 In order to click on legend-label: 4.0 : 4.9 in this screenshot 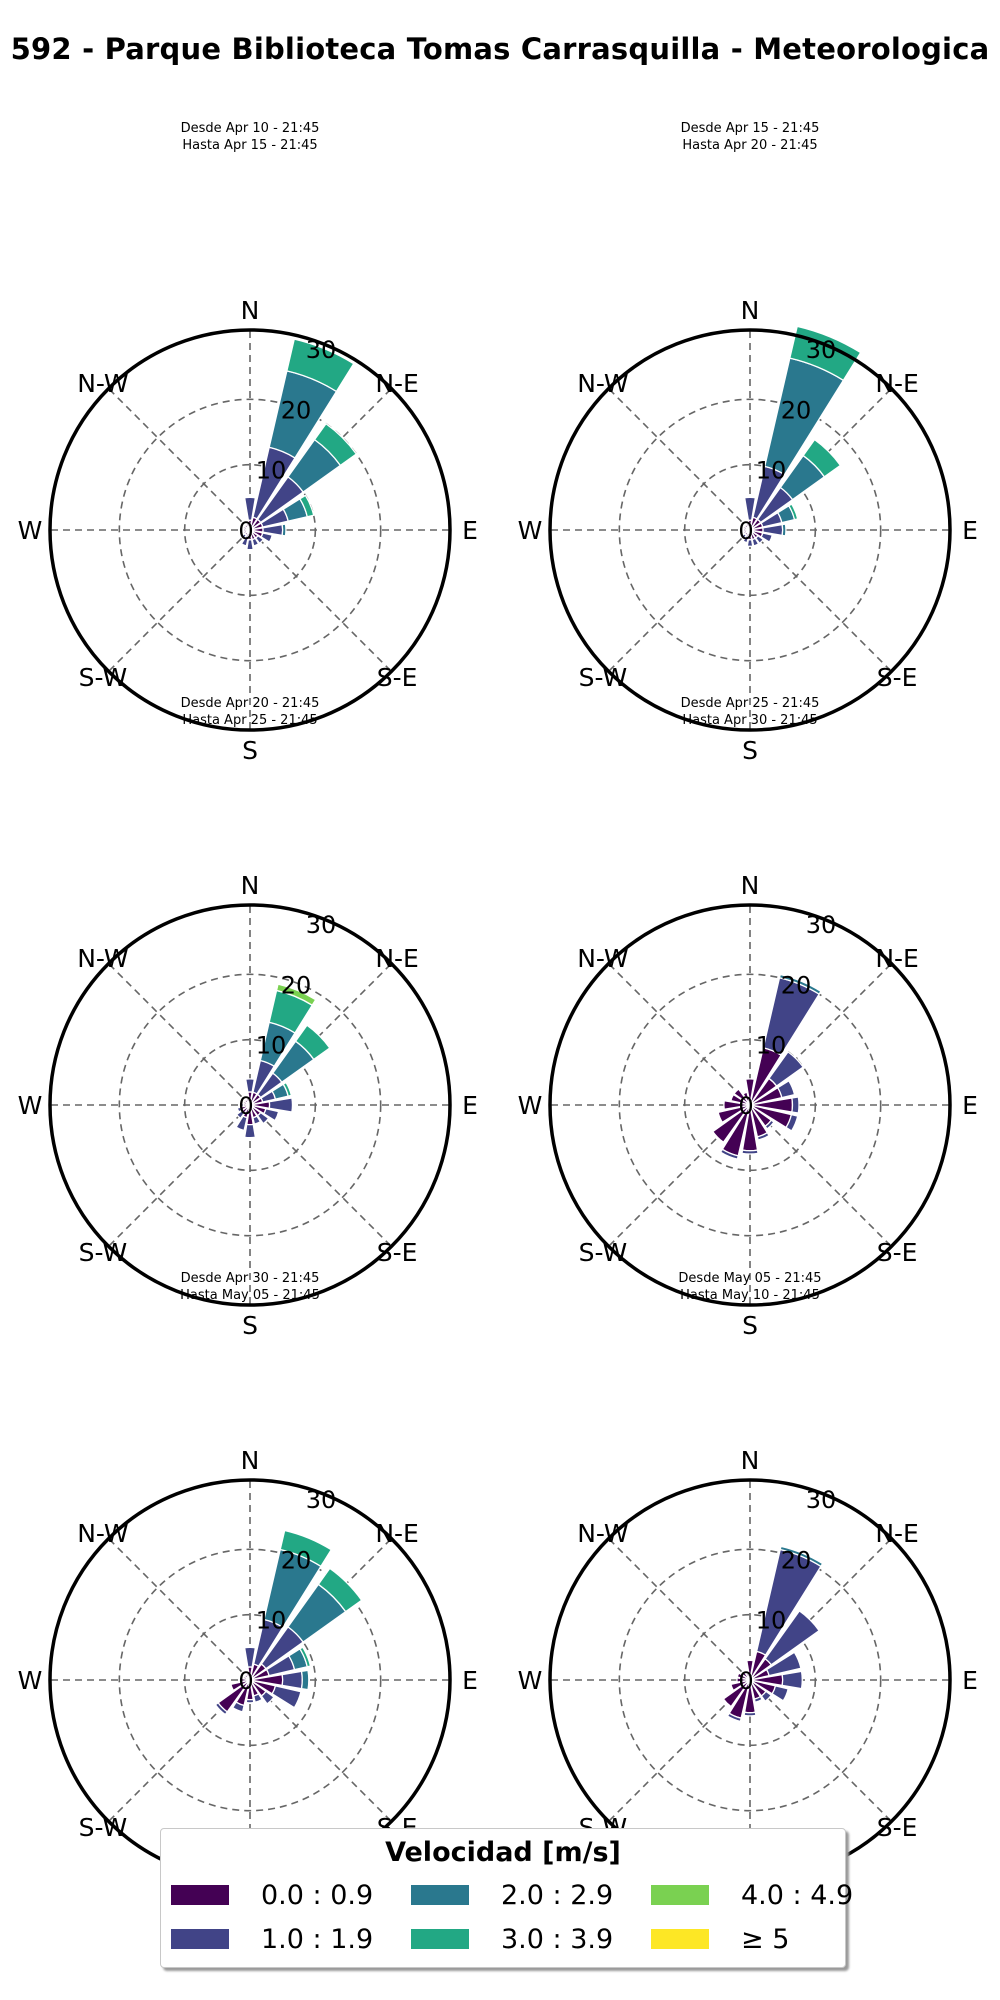, I will do `click(797, 1895)`.